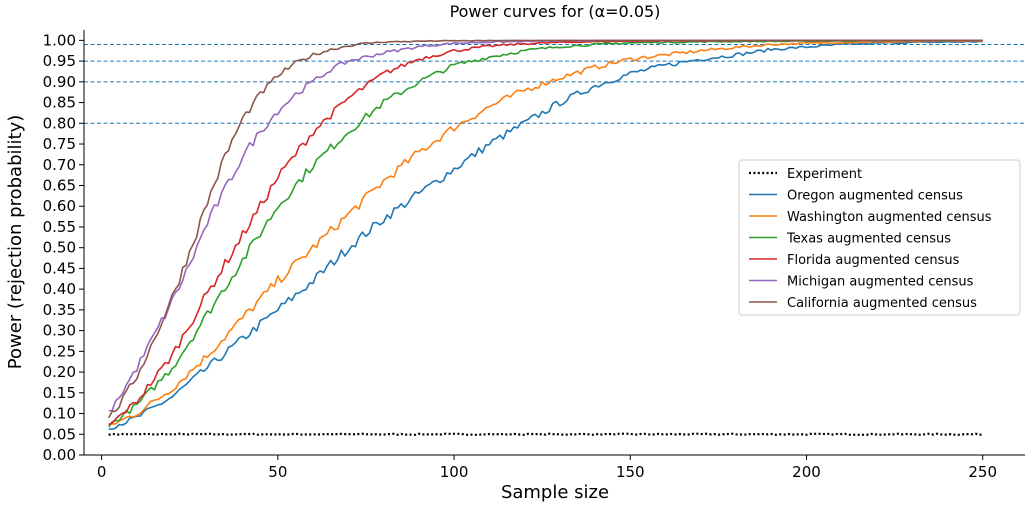 The image size is (1026, 506). I want to click on legend-label: California augmented census, so click(882, 303).